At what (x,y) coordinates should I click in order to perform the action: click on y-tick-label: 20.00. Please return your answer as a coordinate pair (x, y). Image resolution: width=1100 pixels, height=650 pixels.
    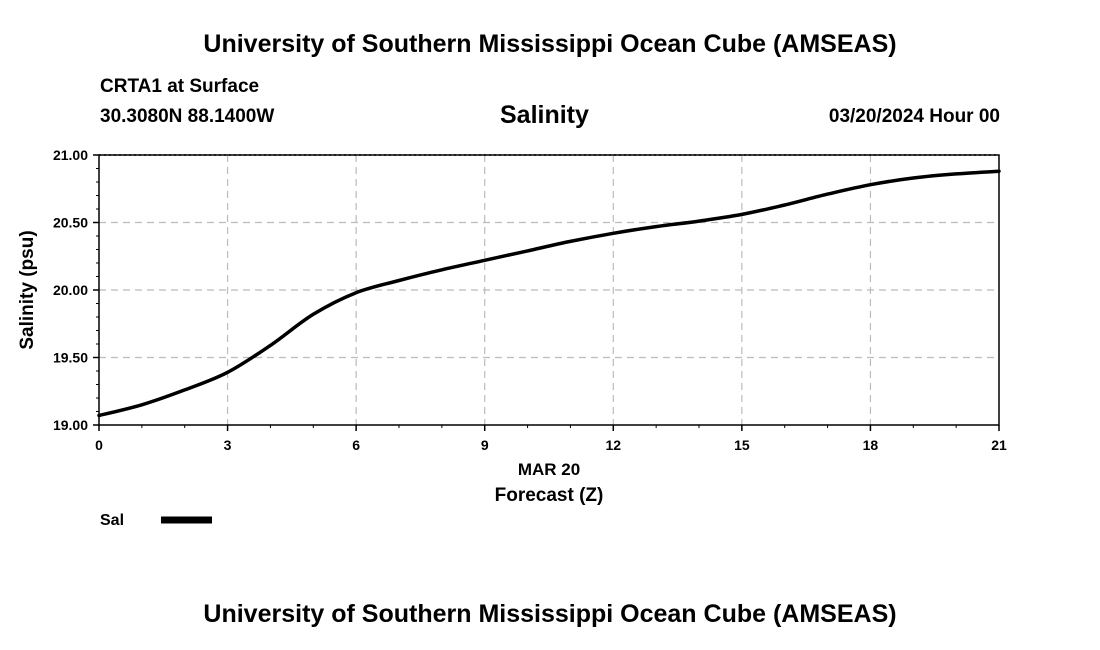
    Looking at the image, I should click on (70, 290).